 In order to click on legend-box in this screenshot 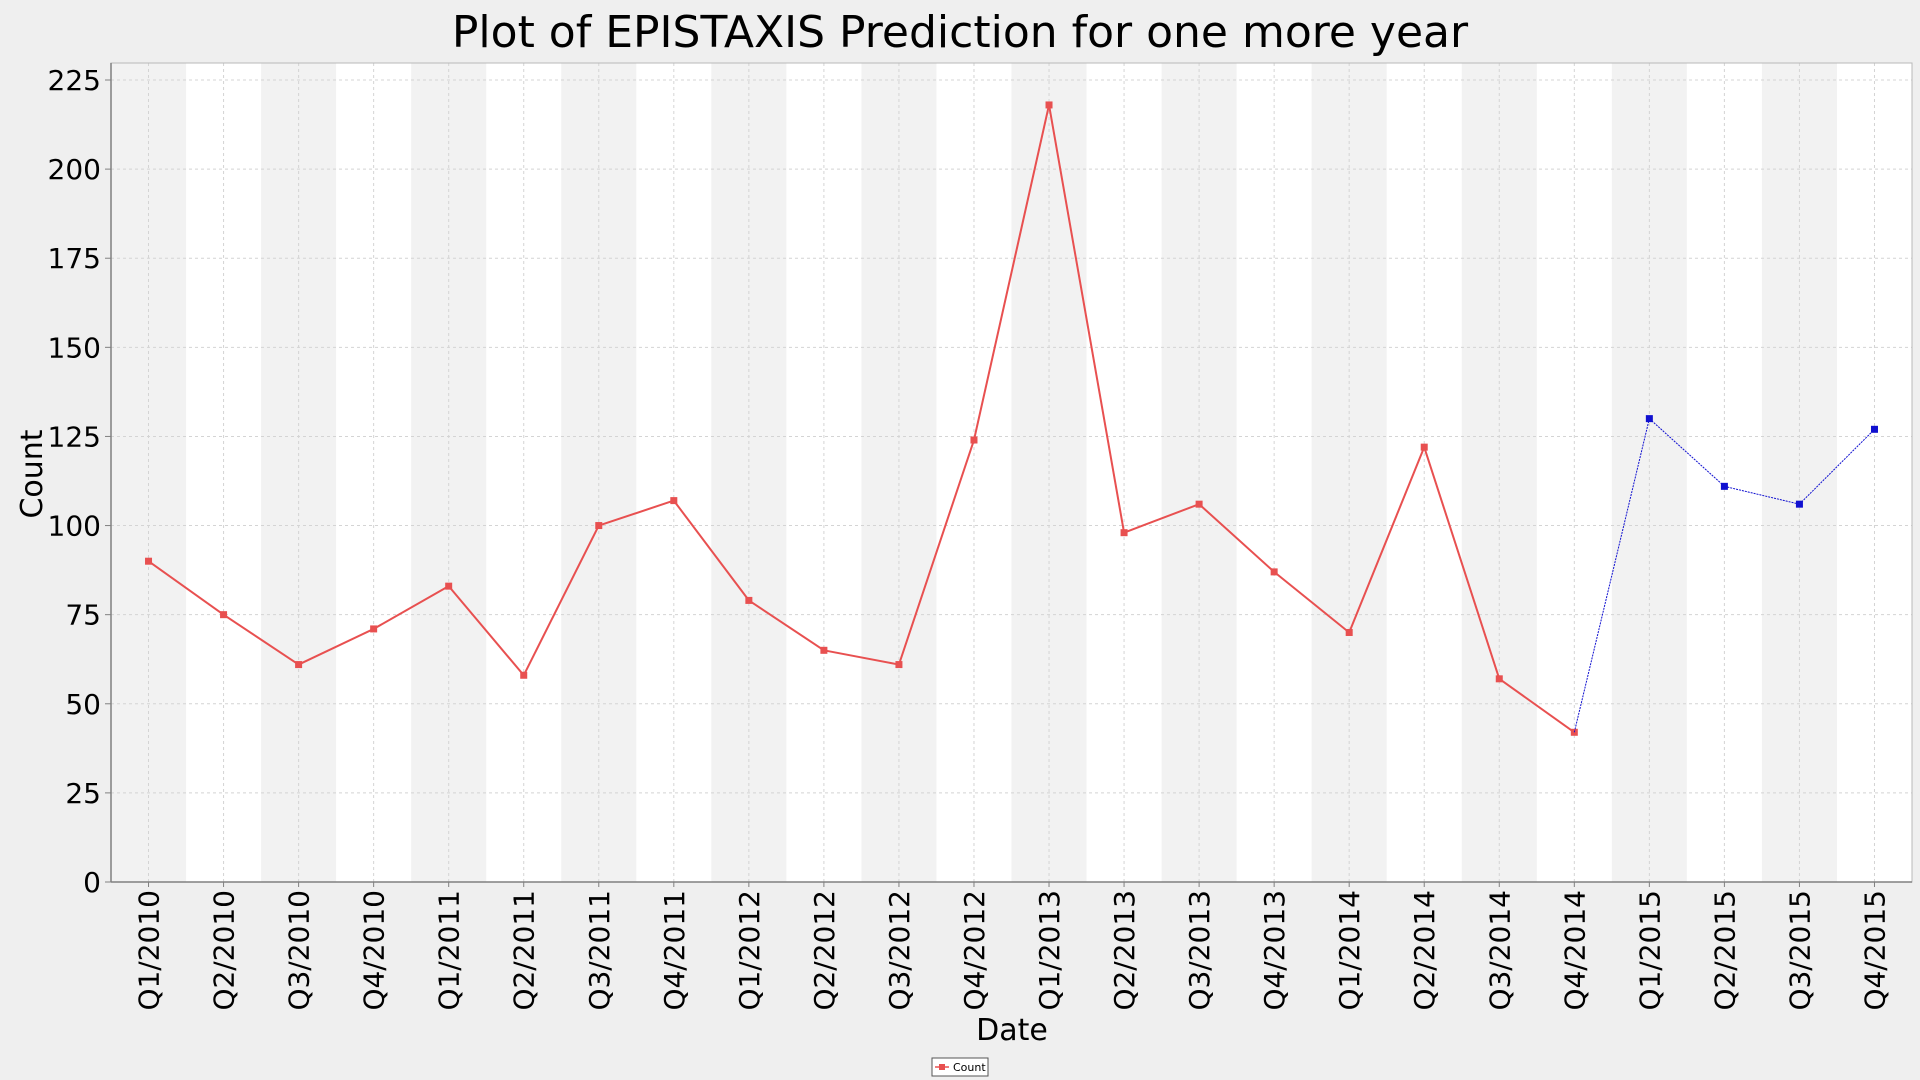, I will do `click(960, 1067)`.